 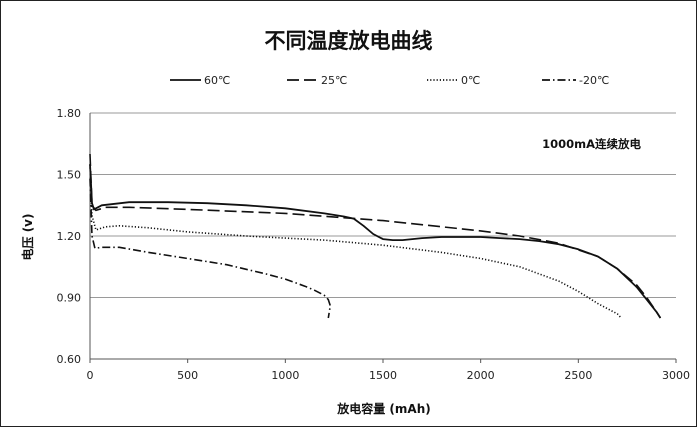 What do you see at coordinates (69, 175) in the screenshot?
I see `y-tick-label: 1.50` at bounding box center [69, 175].